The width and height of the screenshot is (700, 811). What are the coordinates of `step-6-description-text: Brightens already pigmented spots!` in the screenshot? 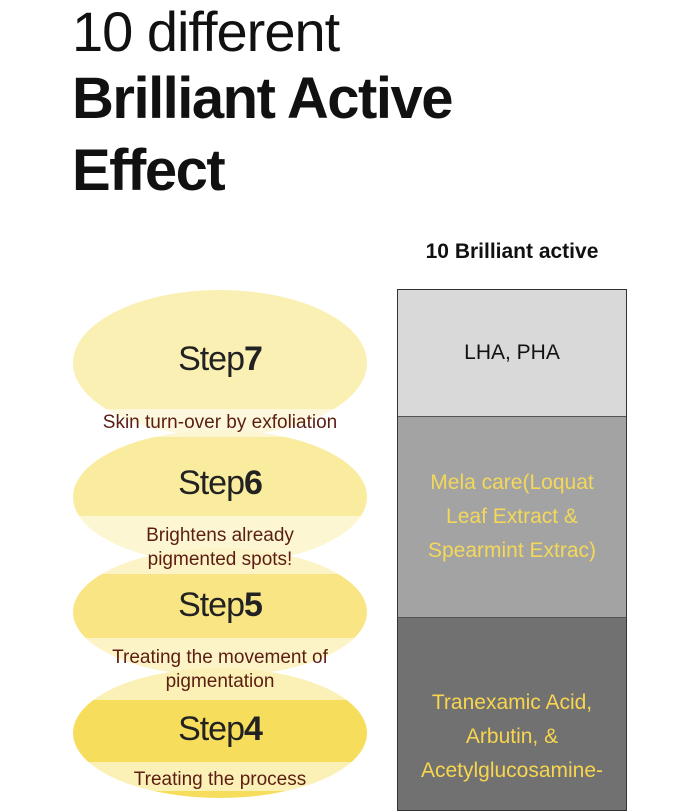 It's located at (220, 547).